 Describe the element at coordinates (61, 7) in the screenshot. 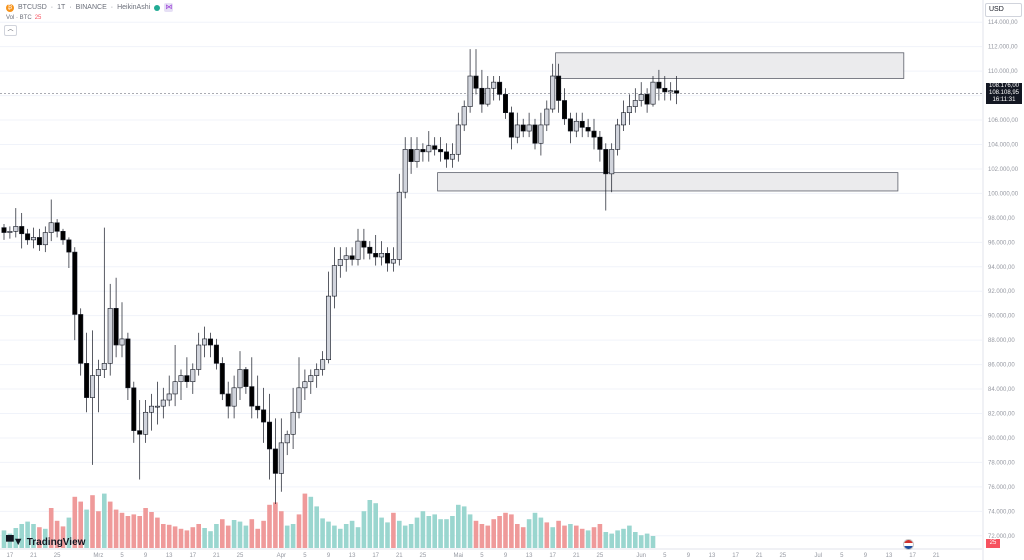

I see `interval-label: 1T` at that location.